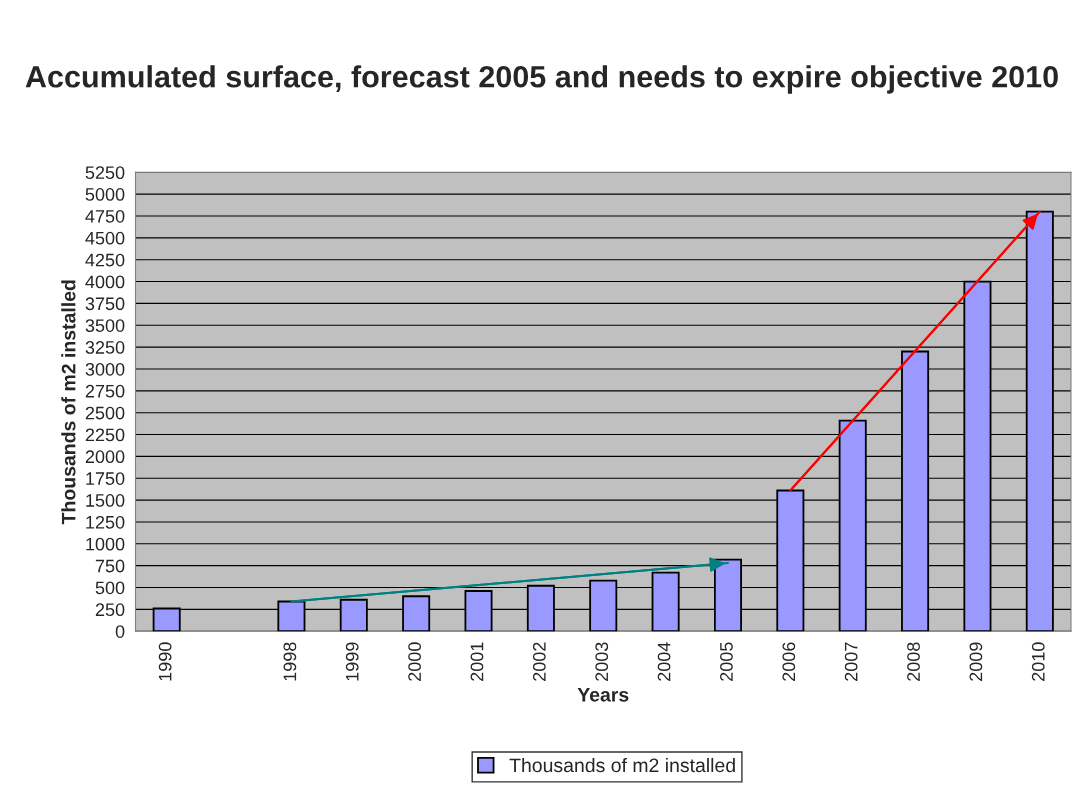  I want to click on y-tick-label: 1000, so click(105, 544).